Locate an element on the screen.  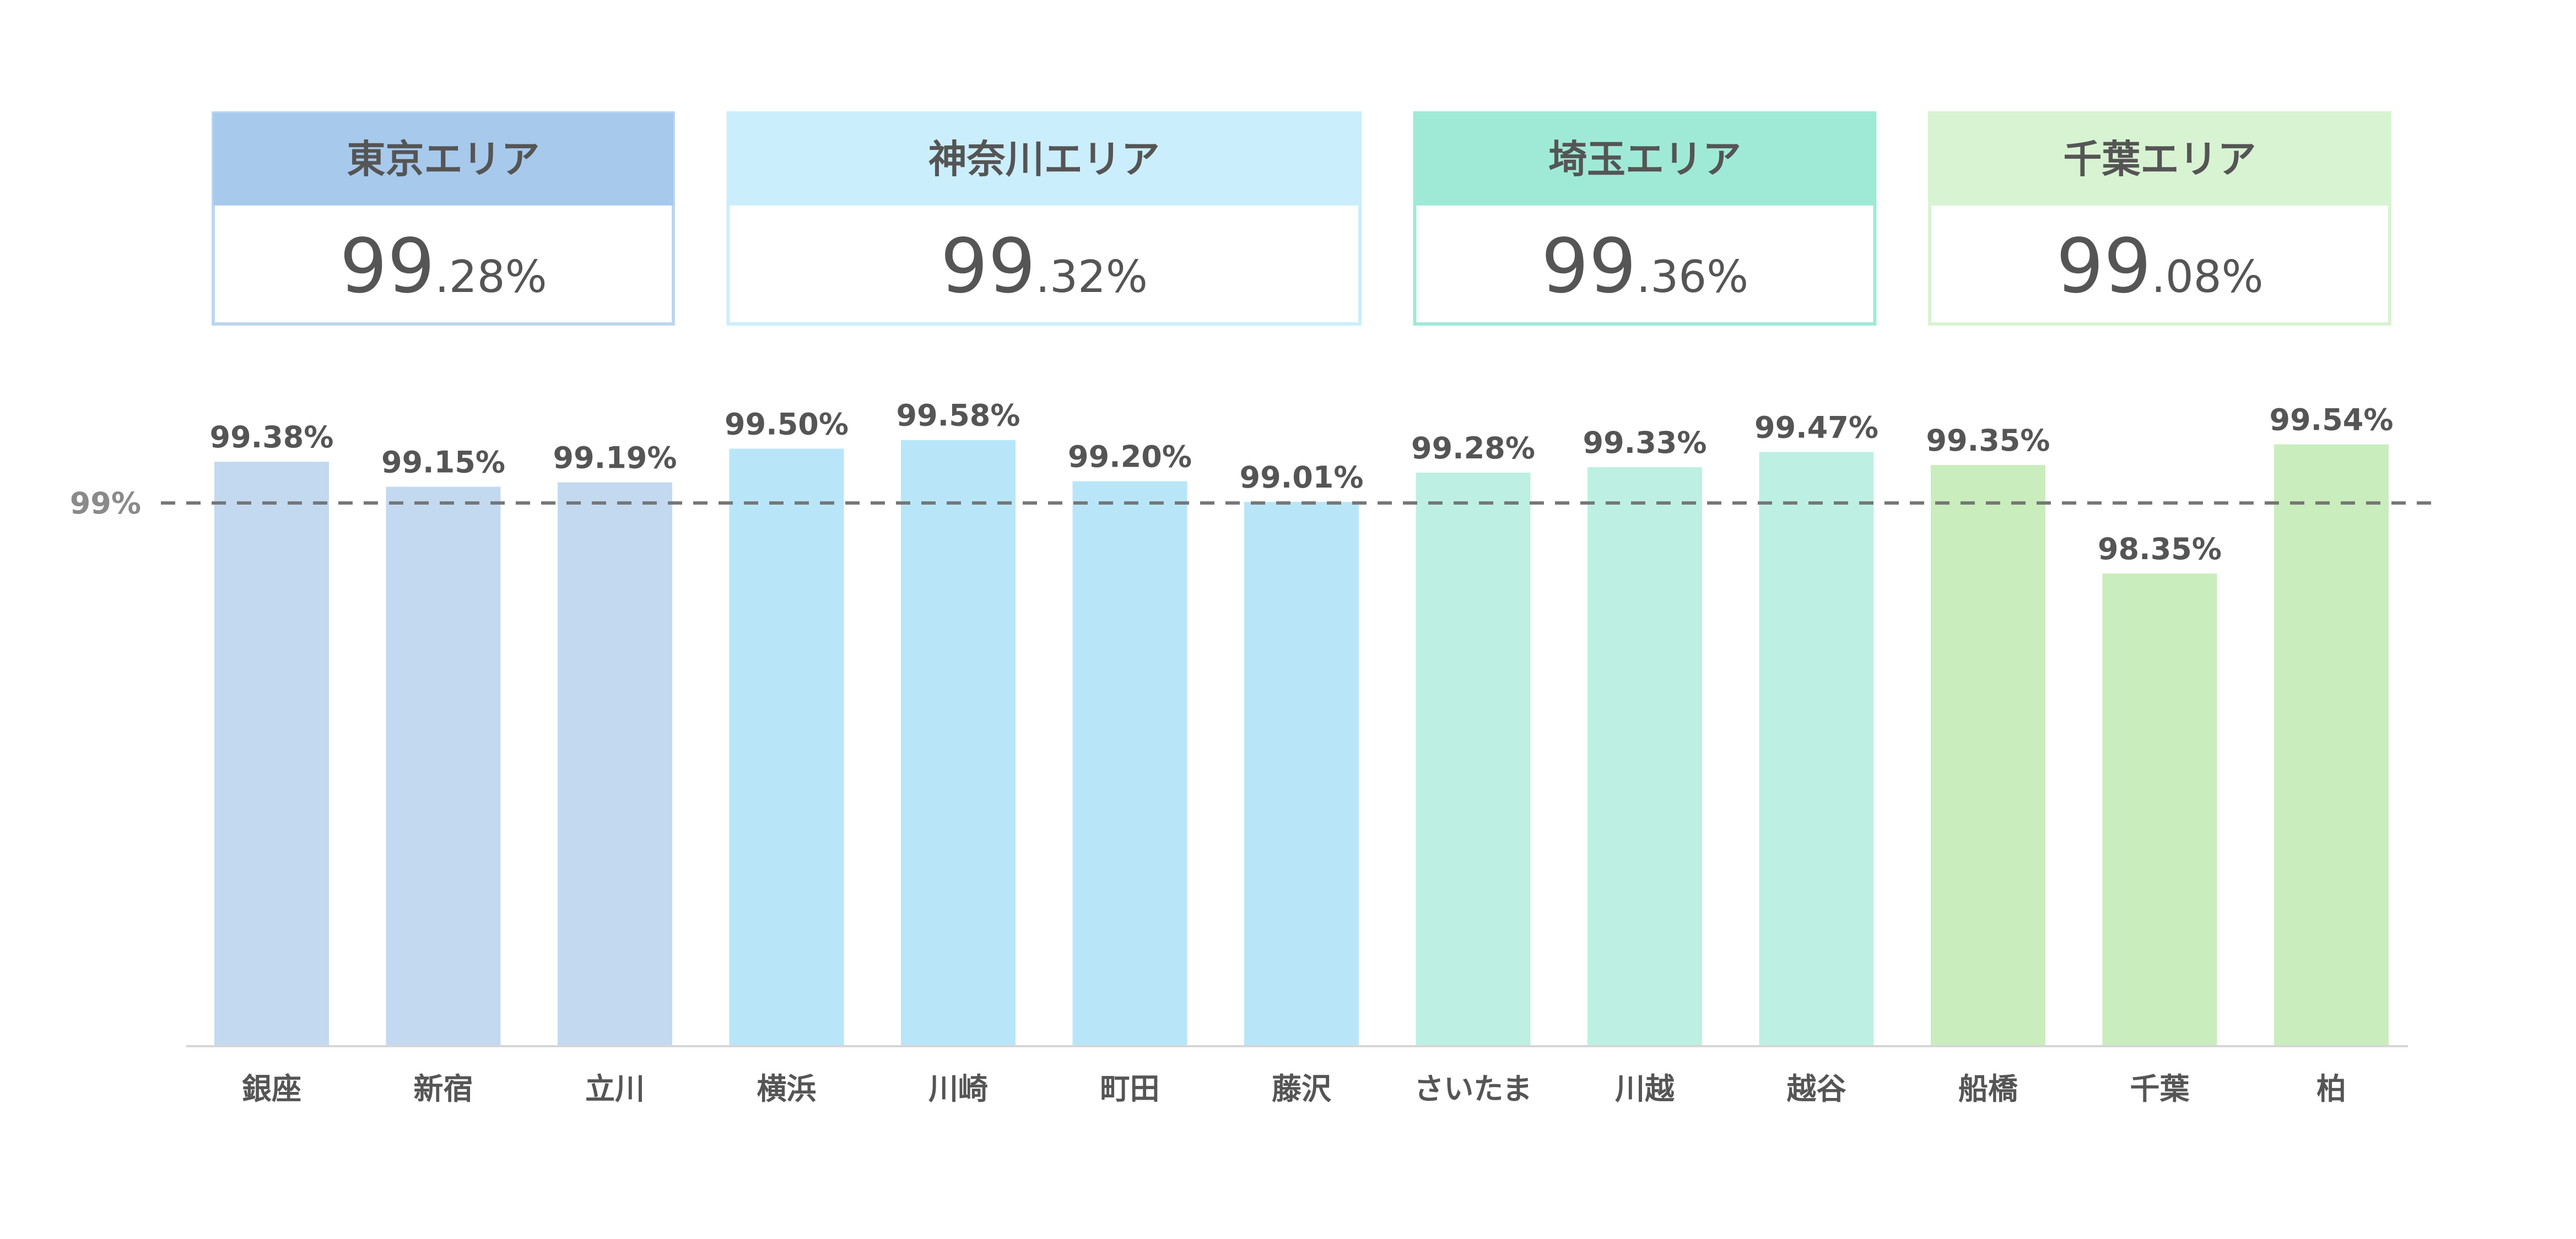
bar-value-label: 99.47% is located at coordinates (1816, 428).